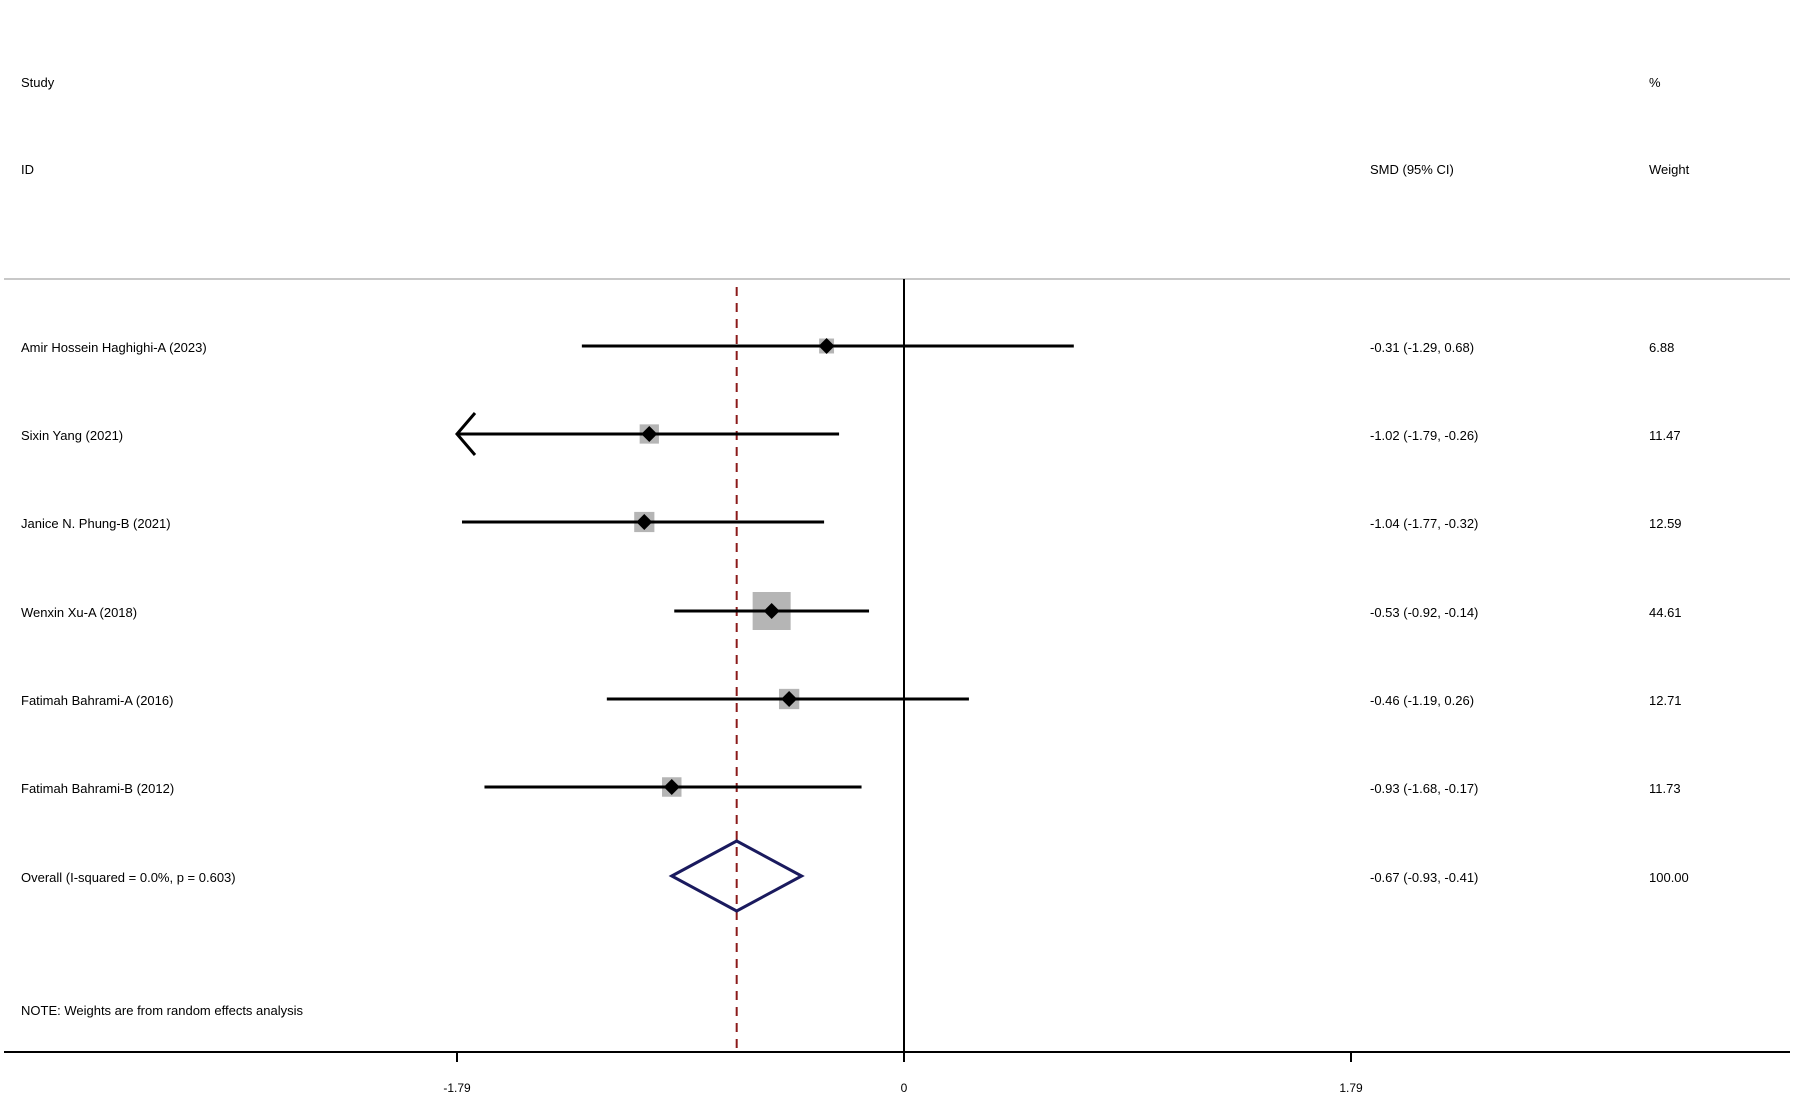  Describe the element at coordinates (1669, 169) in the screenshot. I see `weight-header: Weight` at that location.